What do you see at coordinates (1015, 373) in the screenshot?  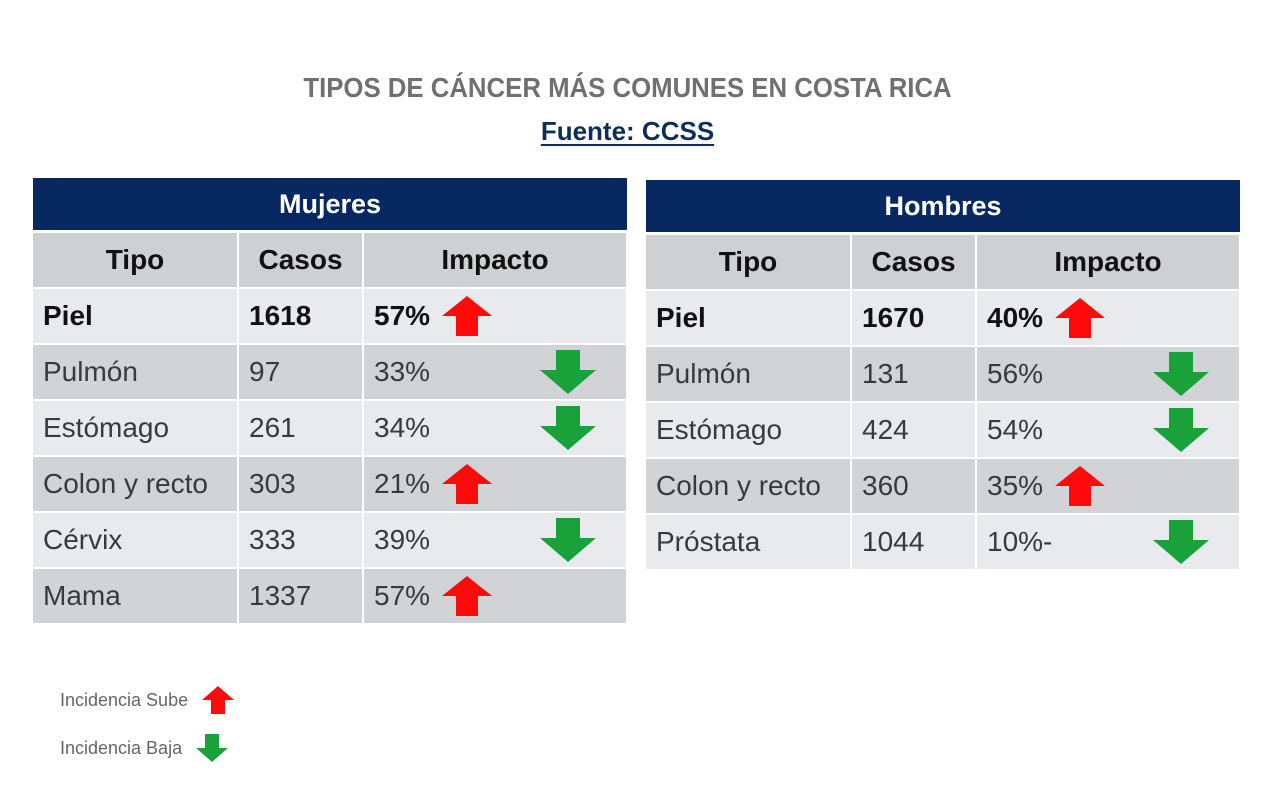 I see `impact-value: 56%` at bounding box center [1015, 373].